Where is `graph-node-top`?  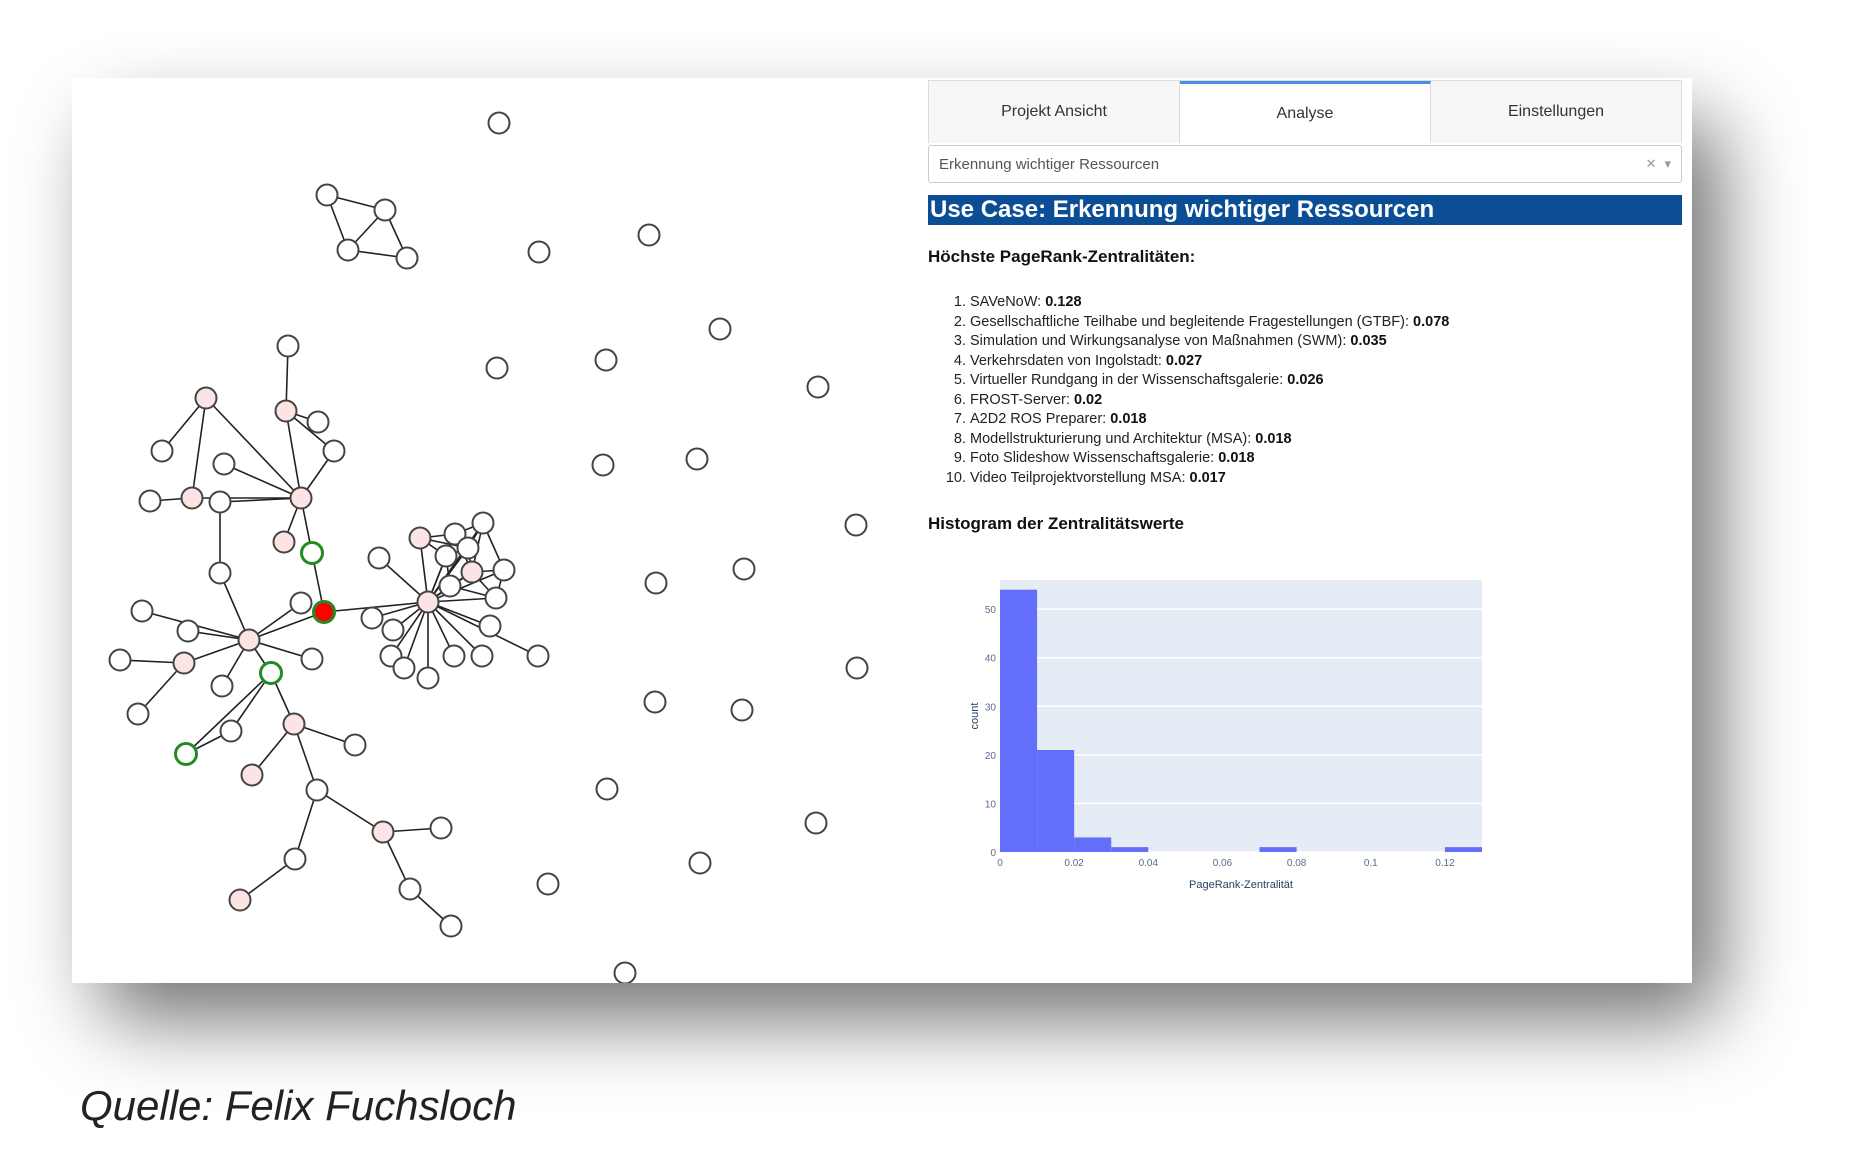 graph-node-top is located at coordinates (324, 612).